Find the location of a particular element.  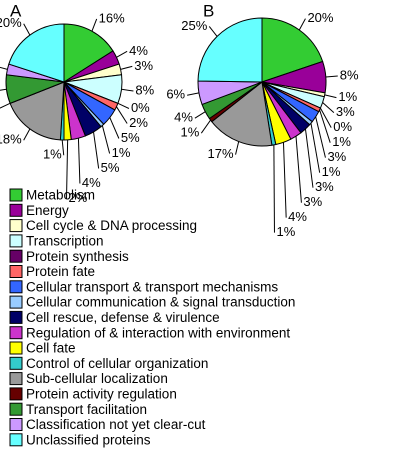

legend-label: Sub-cellular localization is located at coordinates (97, 378).